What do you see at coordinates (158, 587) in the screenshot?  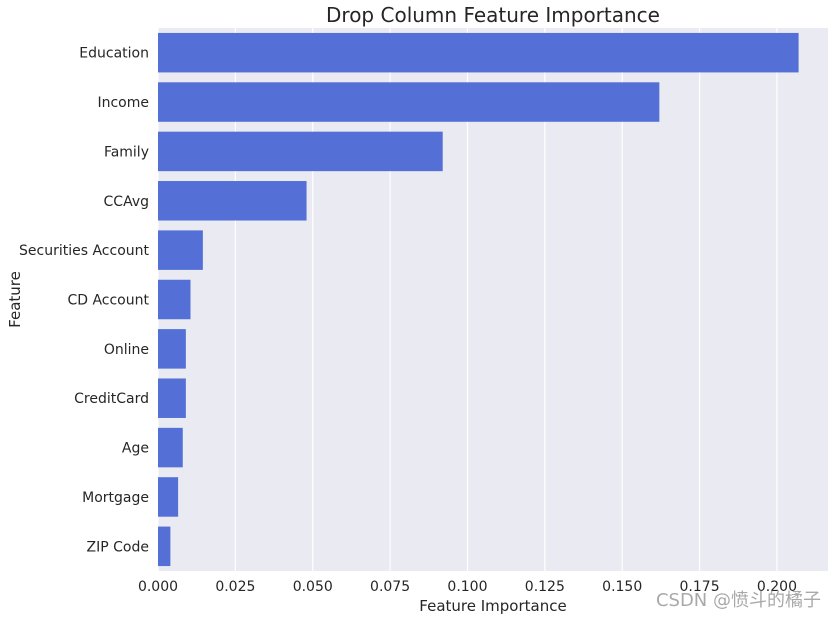 I see `x-tick-label: 0.000` at bounding box center [158, 587].